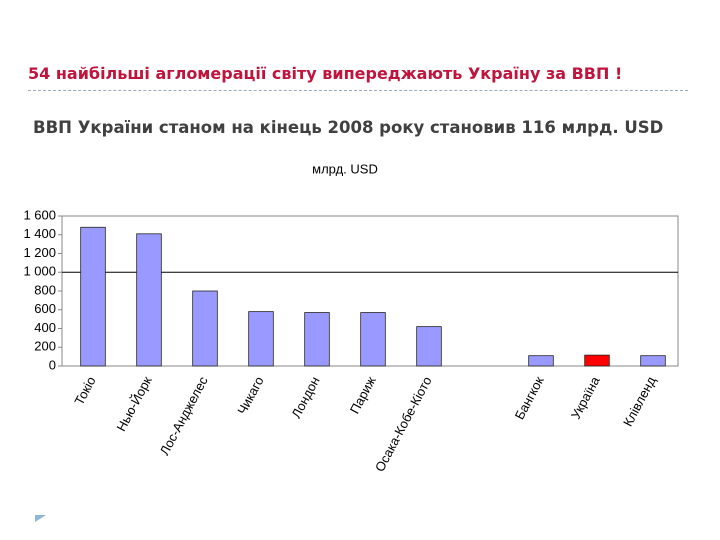 This screenshot has width=720, height=540. I want to click on divider, so click(358, 90).